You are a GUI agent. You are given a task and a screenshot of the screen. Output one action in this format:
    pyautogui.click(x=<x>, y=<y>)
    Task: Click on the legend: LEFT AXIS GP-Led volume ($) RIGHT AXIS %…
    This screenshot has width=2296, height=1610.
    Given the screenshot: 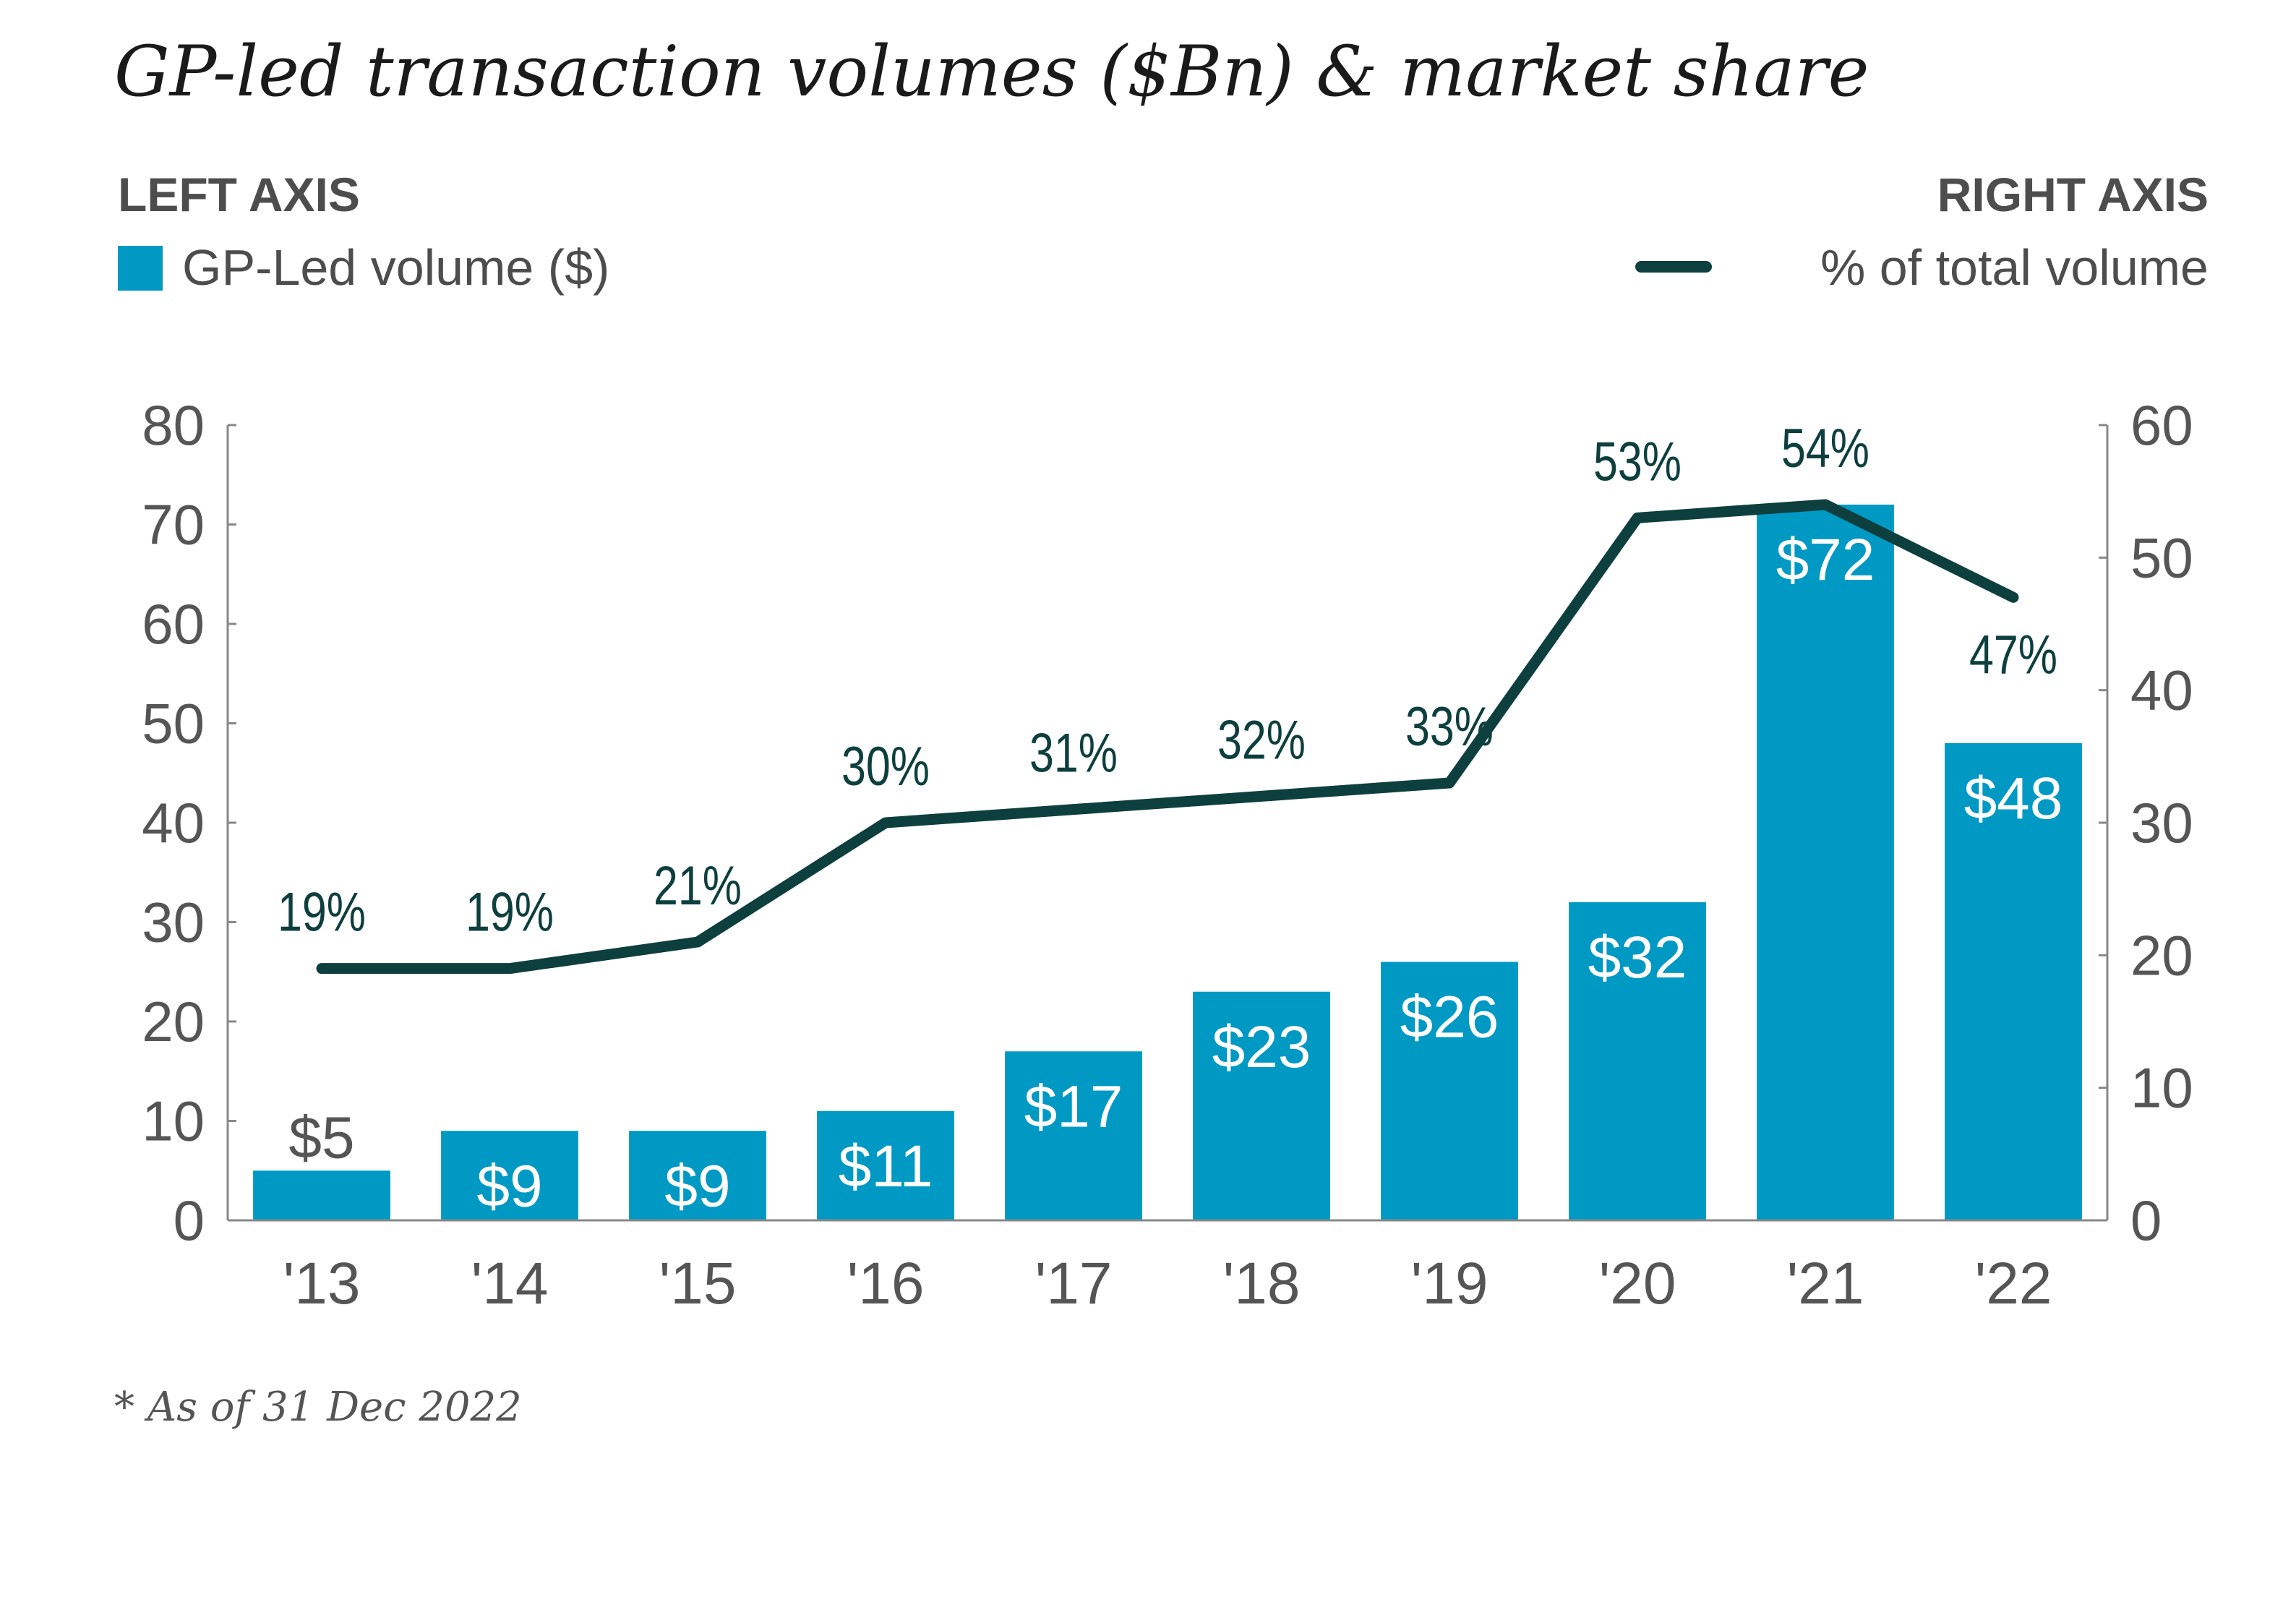 What is the action you would take?
    pyautogui.click(x=1163, y=232)
    